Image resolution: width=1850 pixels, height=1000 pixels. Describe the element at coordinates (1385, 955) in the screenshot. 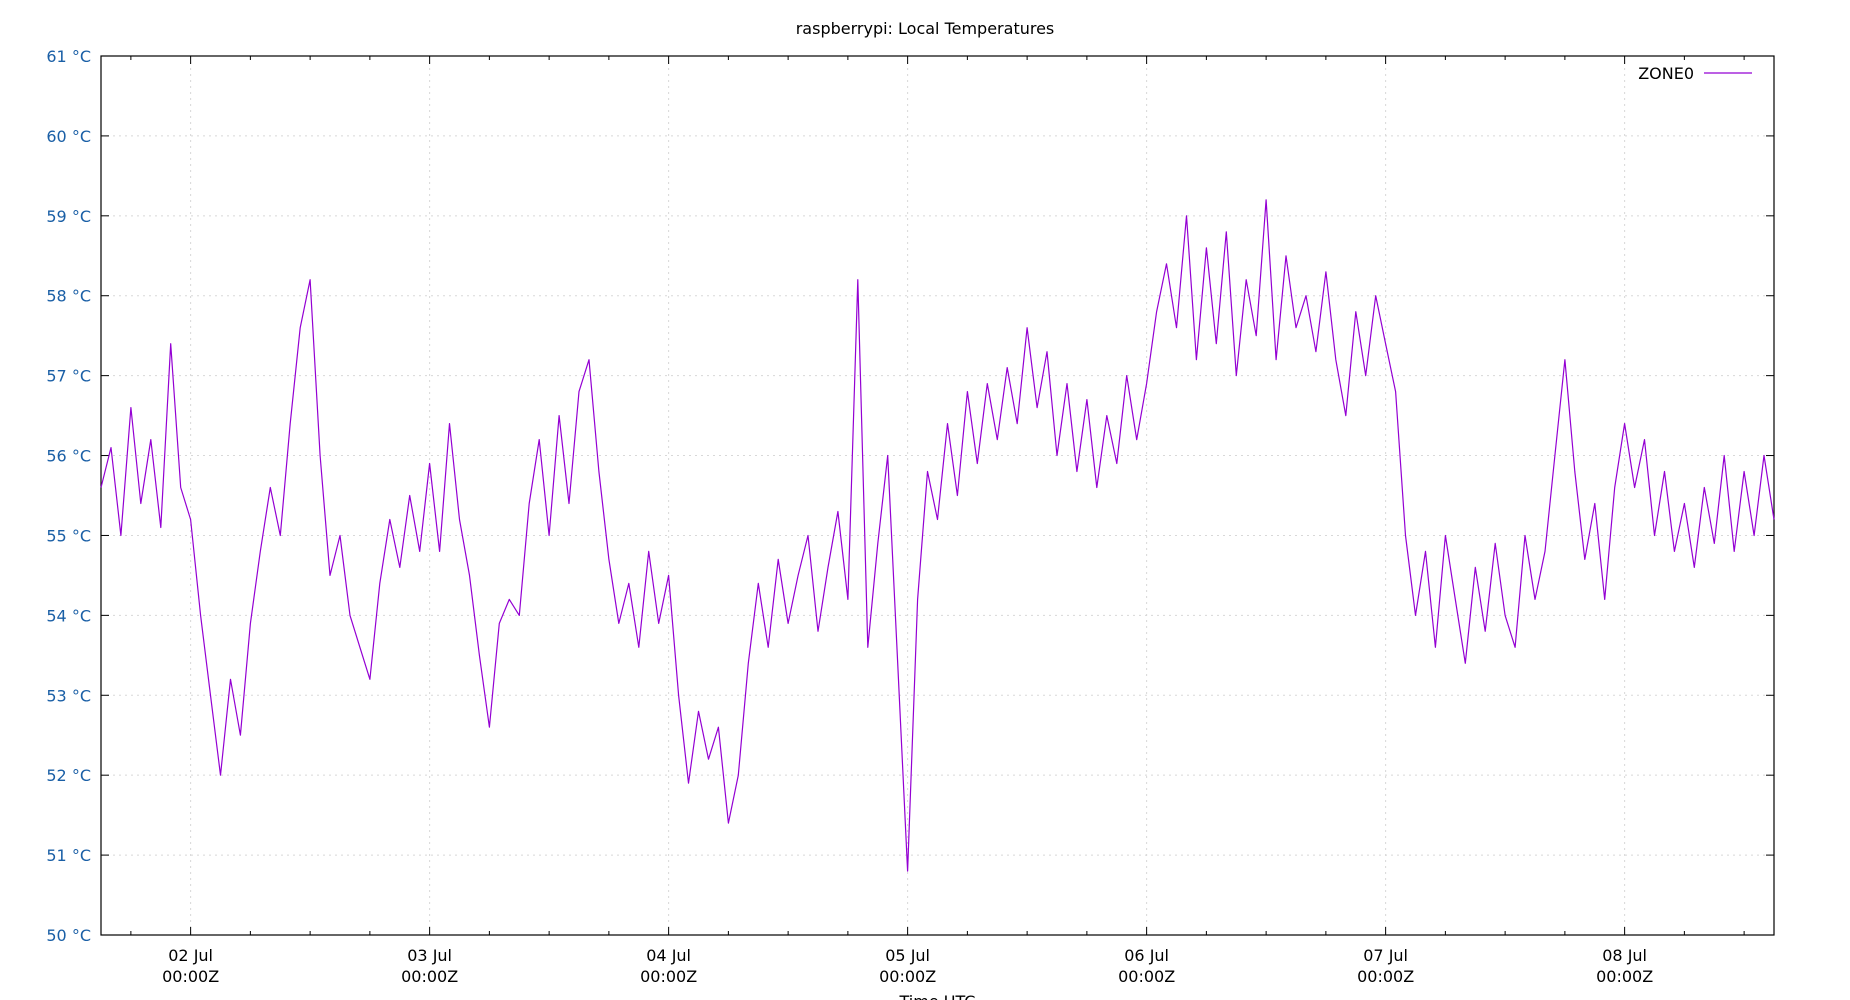

I see `x-tick-label-date: 07 Jul` at that location.